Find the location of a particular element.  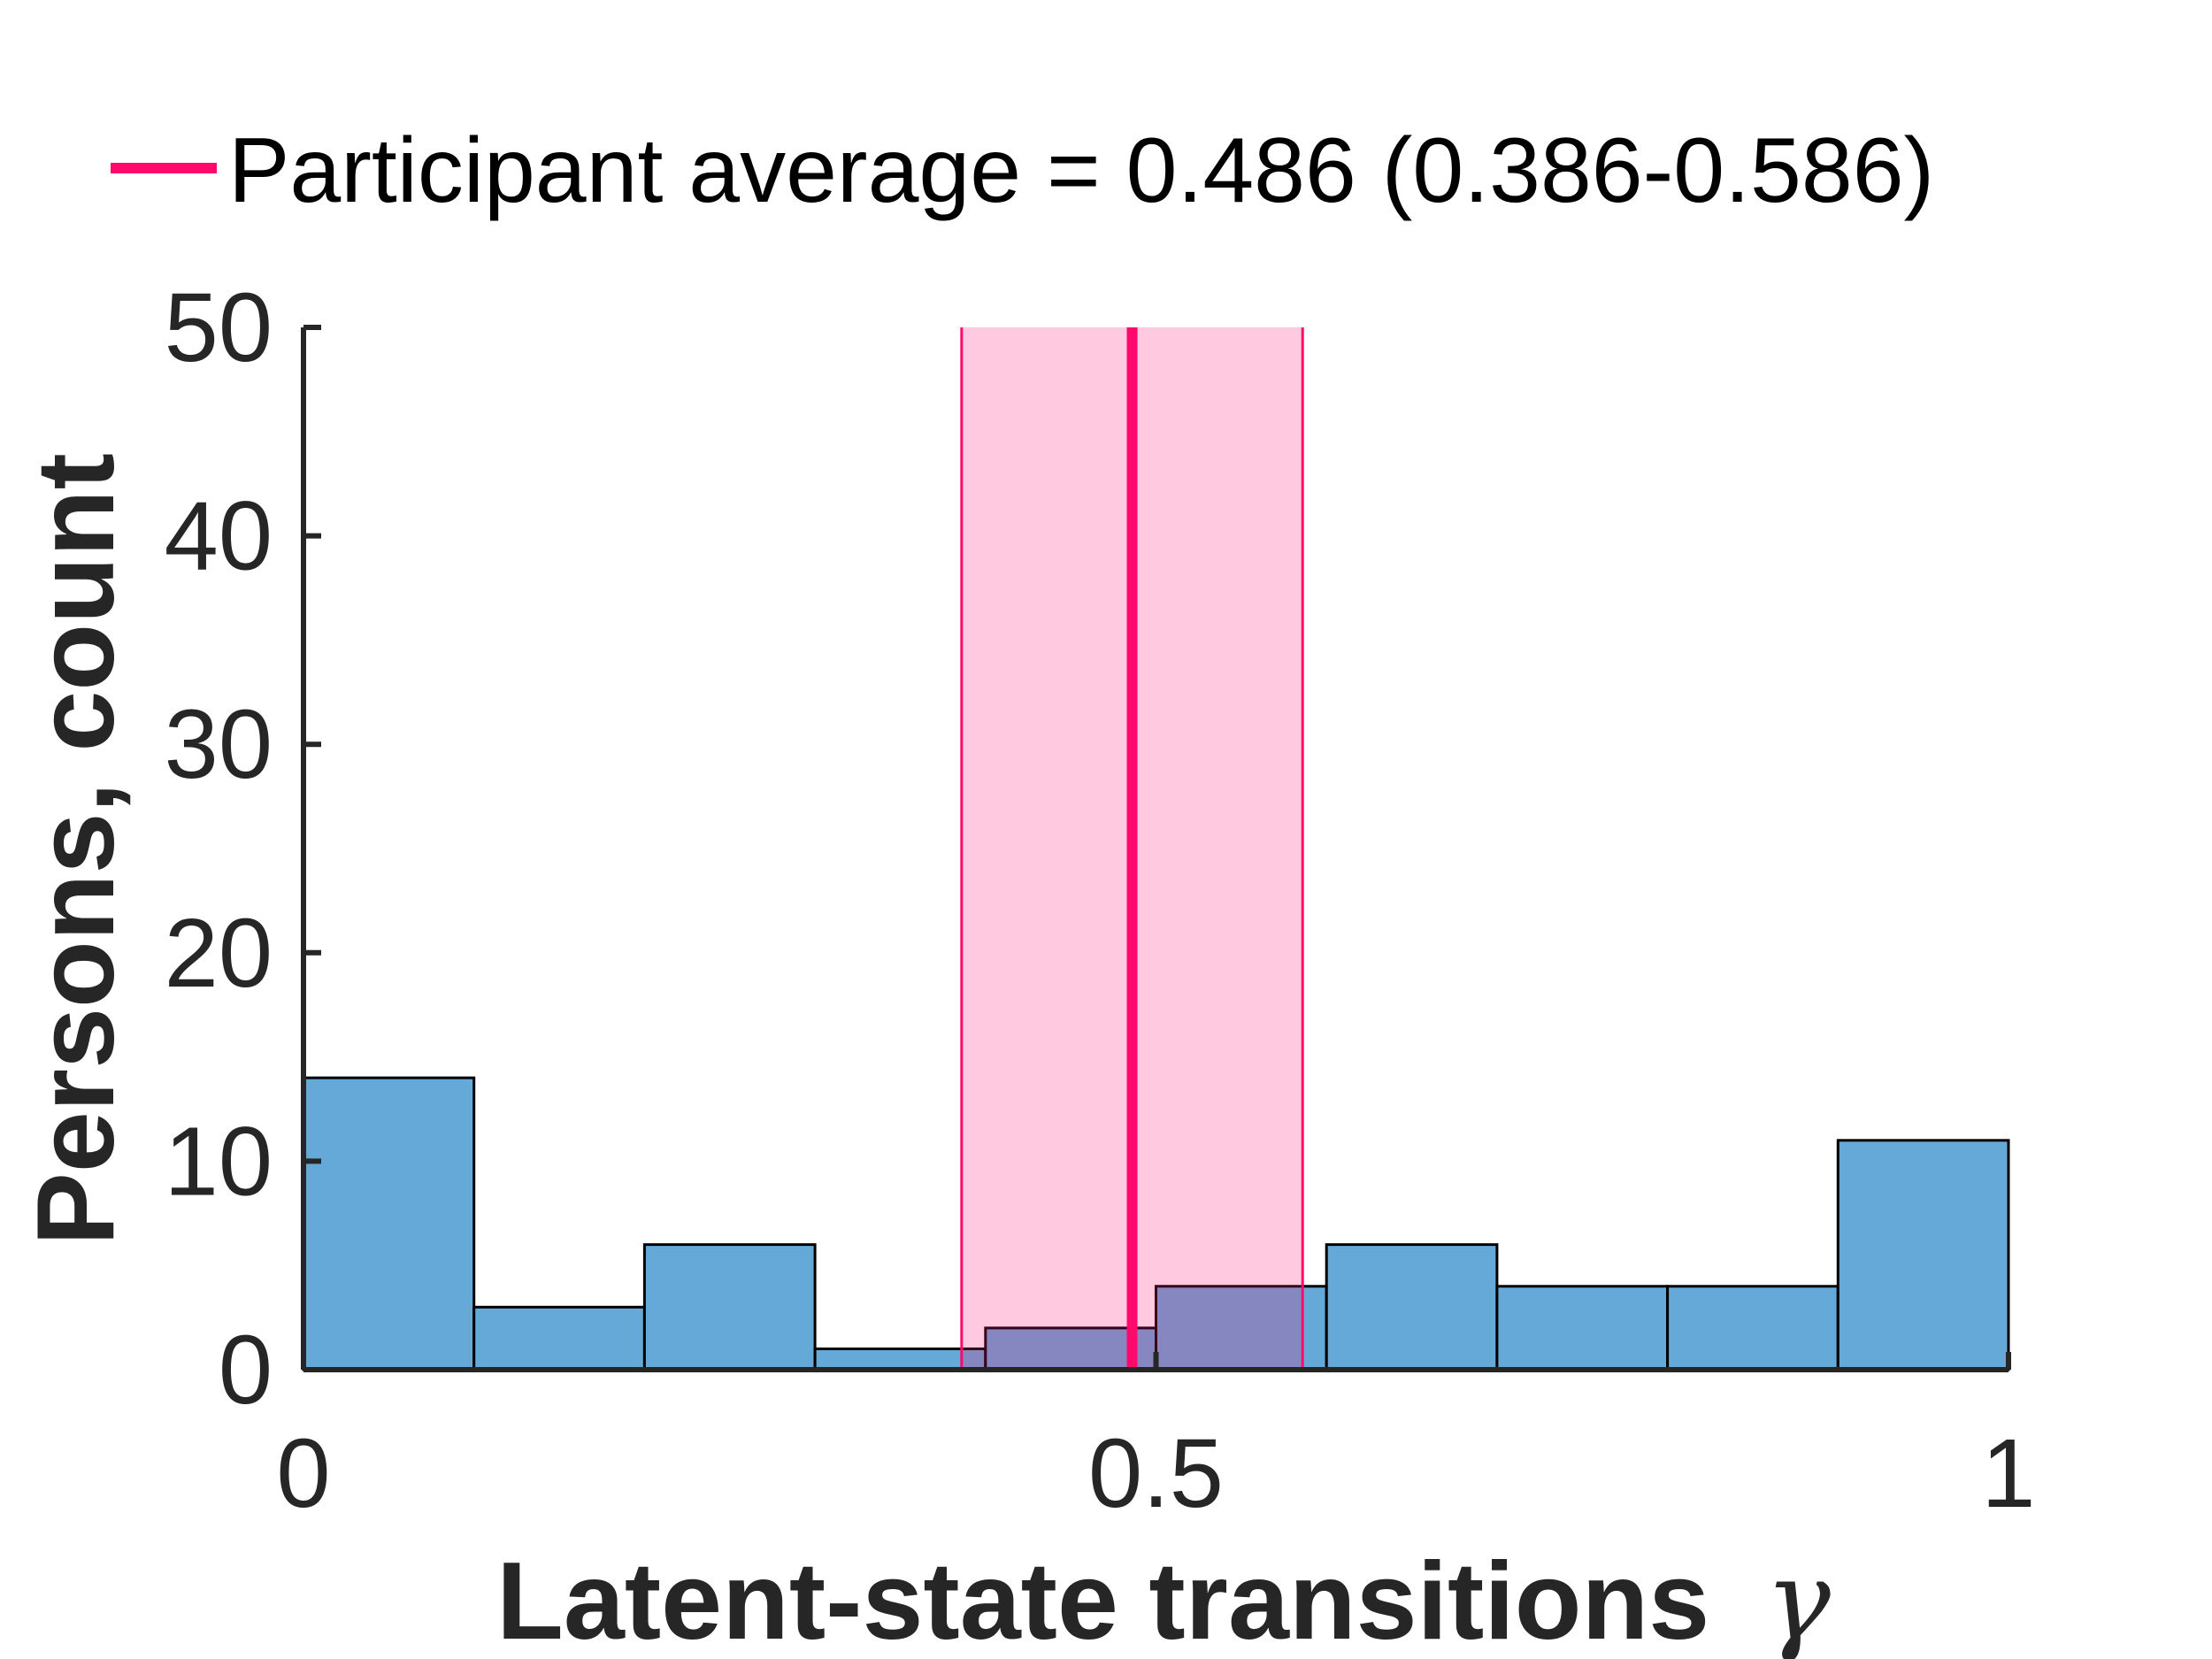

x-axis-label: Latent-state transitions γ is located at coordinates (1164, 1599).